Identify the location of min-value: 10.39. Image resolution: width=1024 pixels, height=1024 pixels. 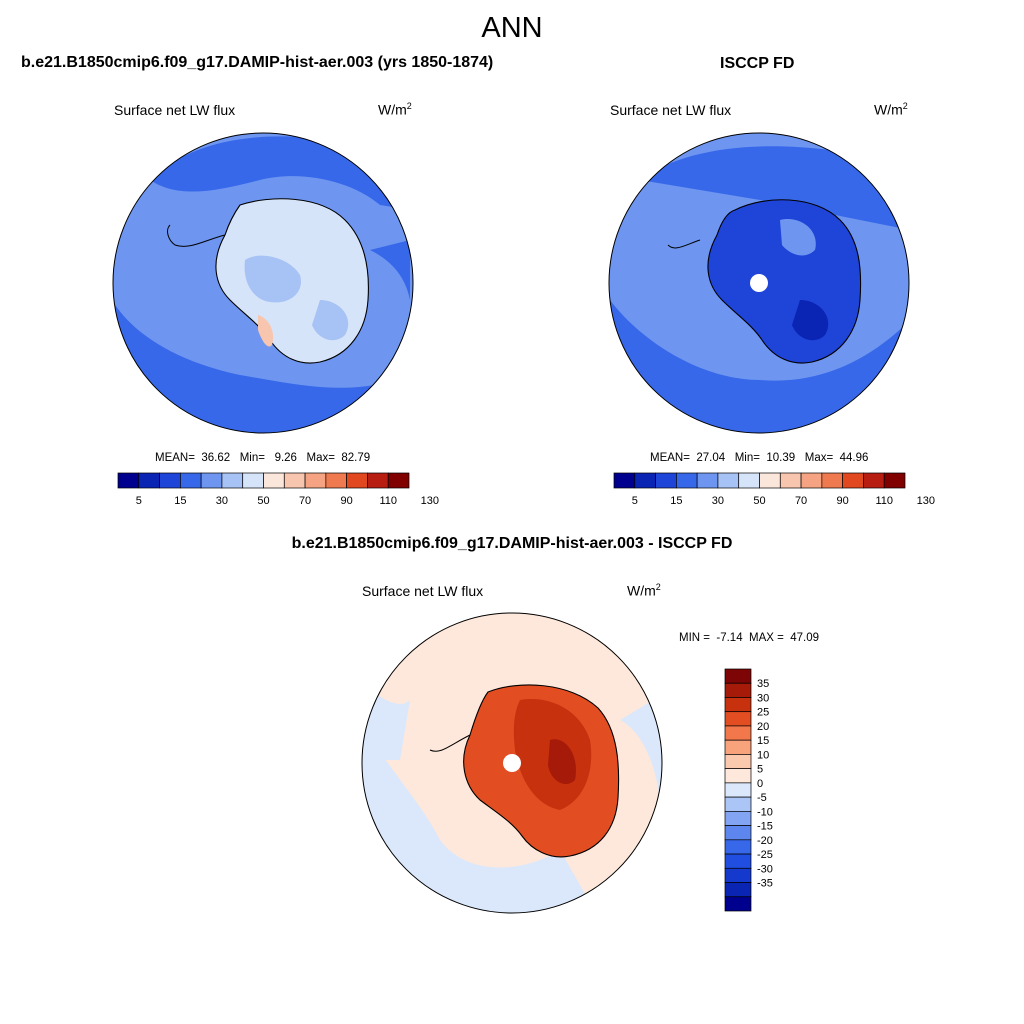
(781, 458).